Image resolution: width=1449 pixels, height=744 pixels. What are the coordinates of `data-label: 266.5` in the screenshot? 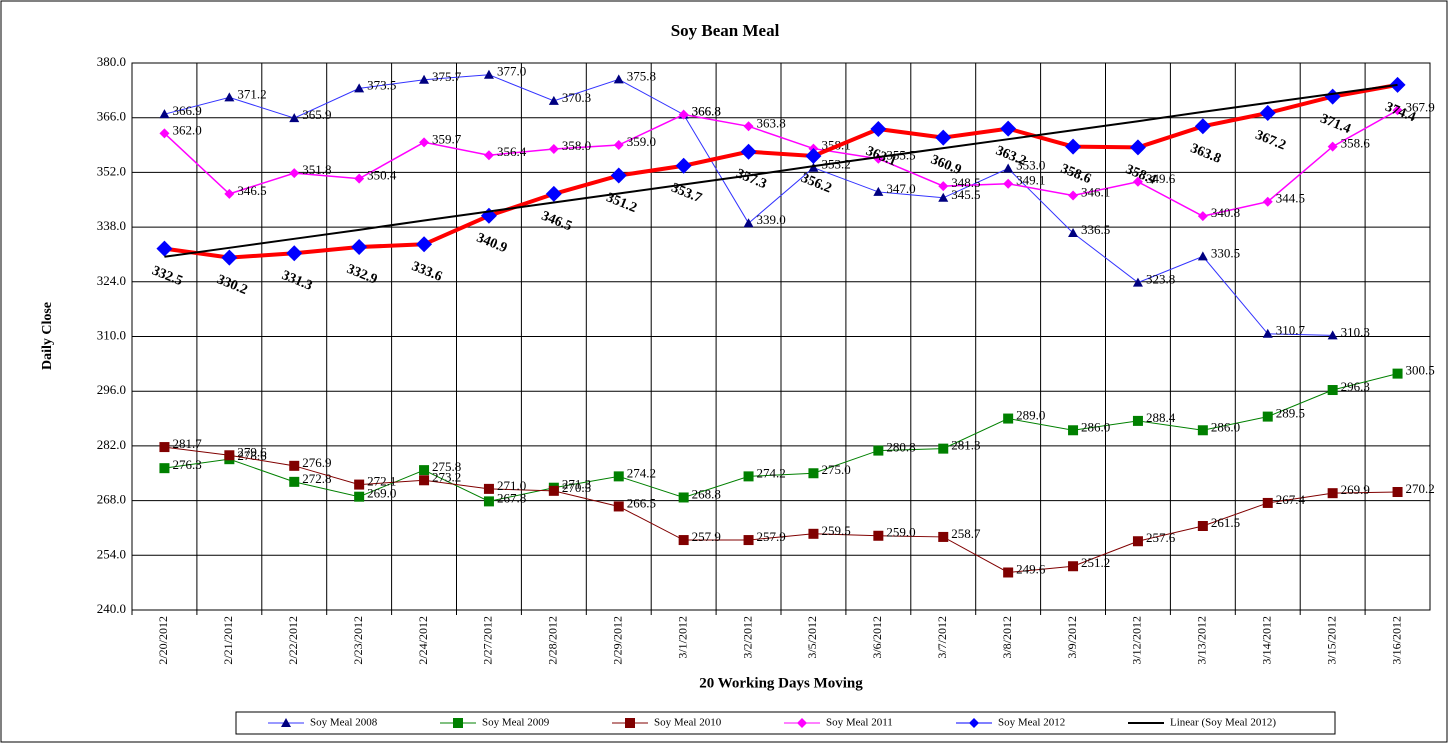 It's located at (641, 502).